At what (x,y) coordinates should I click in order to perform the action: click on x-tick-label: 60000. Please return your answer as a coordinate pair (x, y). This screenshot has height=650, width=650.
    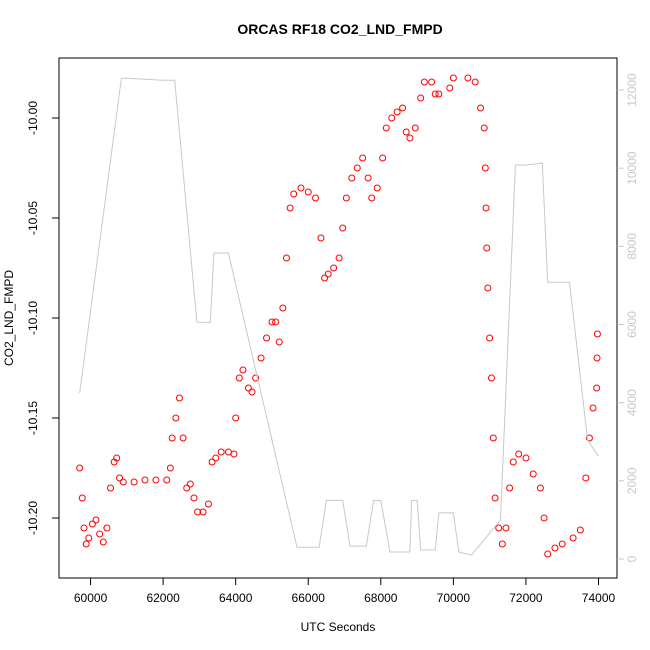
    Looking at the image, I should click on (91, 598).